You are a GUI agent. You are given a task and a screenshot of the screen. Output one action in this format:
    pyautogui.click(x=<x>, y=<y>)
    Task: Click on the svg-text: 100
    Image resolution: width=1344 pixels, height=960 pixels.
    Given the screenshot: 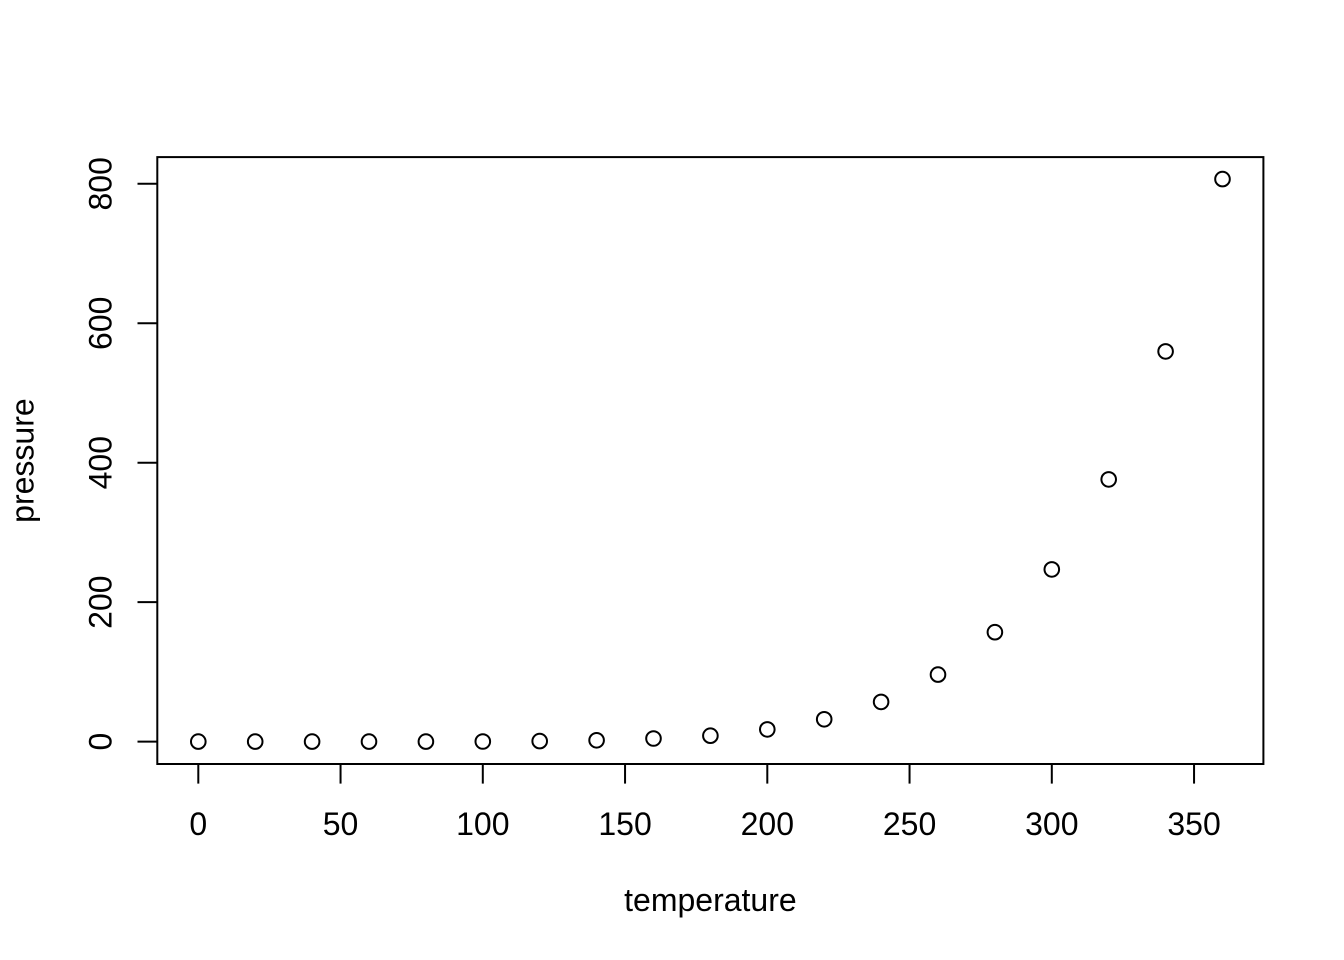 What is the action you would take?
    pyautogui.click(x=482, y=824)
    